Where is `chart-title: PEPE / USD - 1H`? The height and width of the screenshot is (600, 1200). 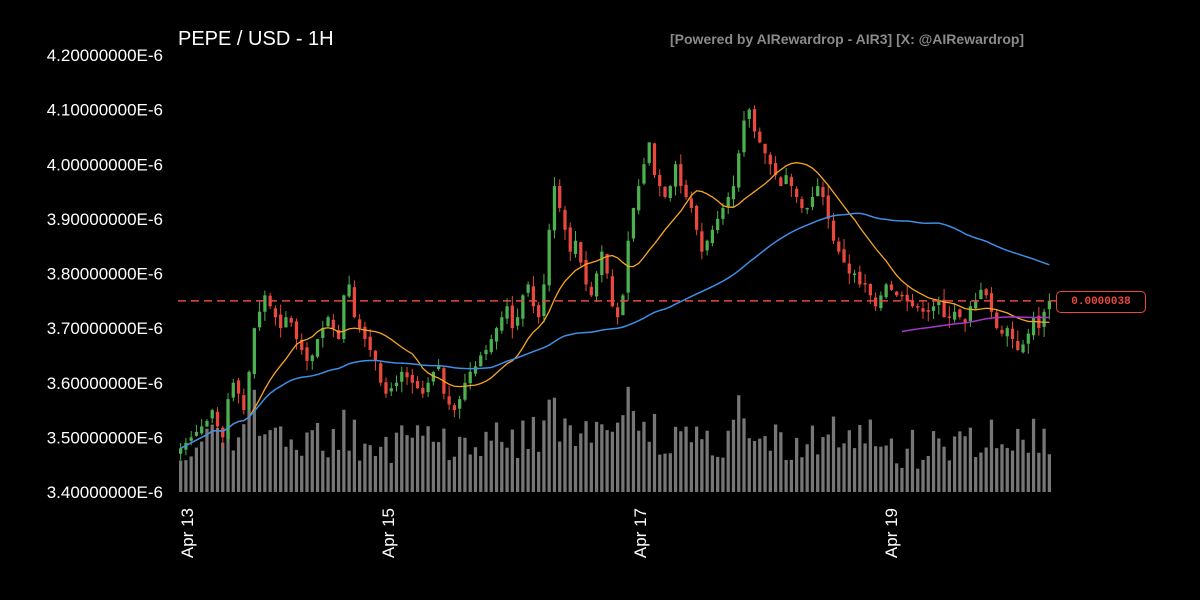 chart-title: PEPE / USD - 1H is located at coordinates (256, 39).